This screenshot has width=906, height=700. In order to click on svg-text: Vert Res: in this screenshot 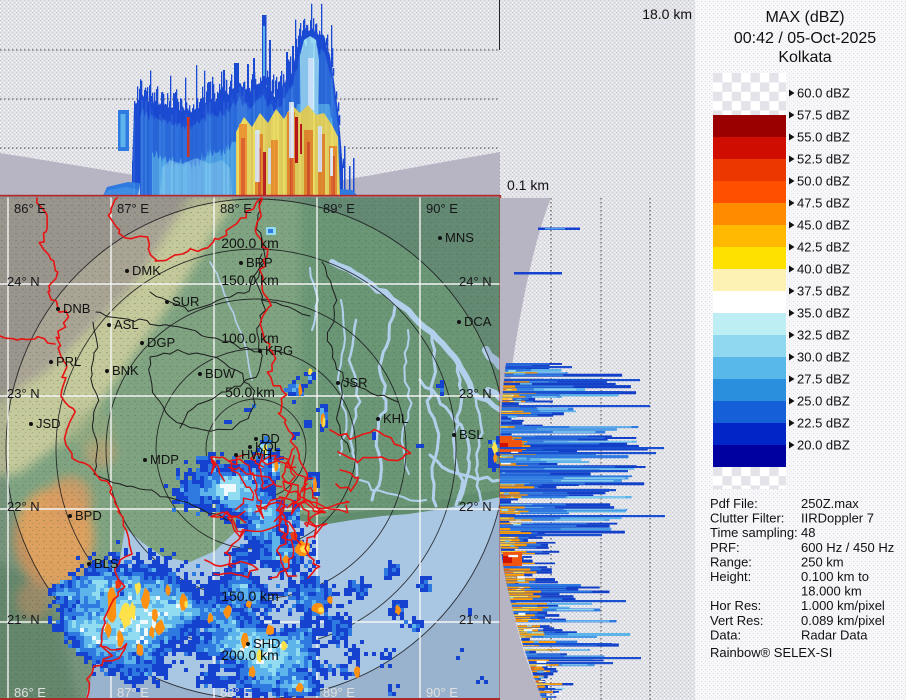, I will do `click(736, 620)`.